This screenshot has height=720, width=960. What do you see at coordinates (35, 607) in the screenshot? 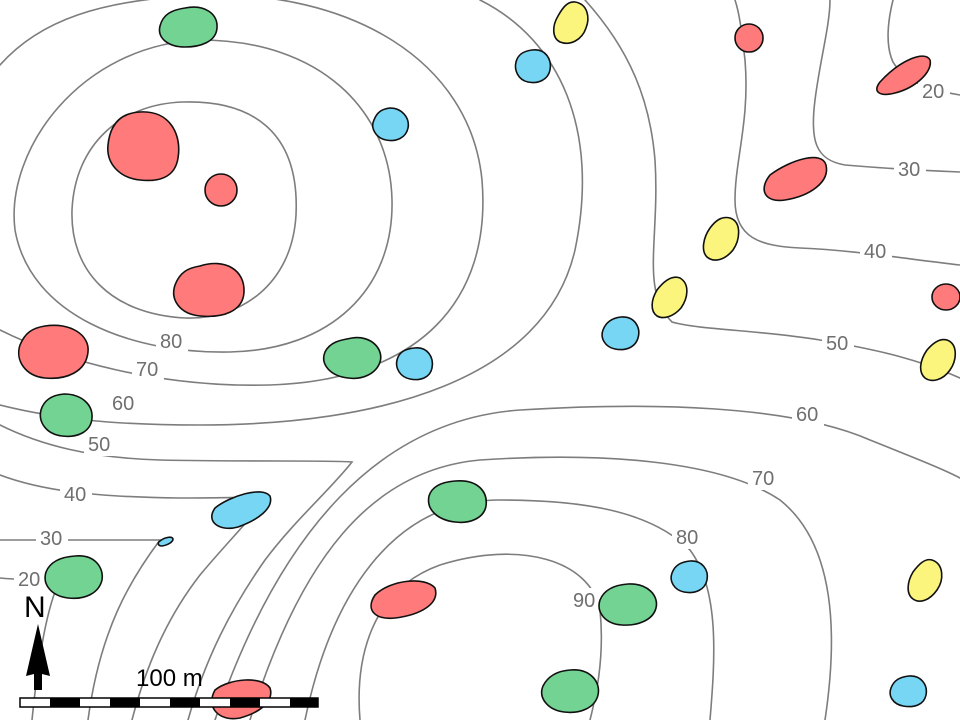
I see `north-label: N` at bounding box center [35, 607].